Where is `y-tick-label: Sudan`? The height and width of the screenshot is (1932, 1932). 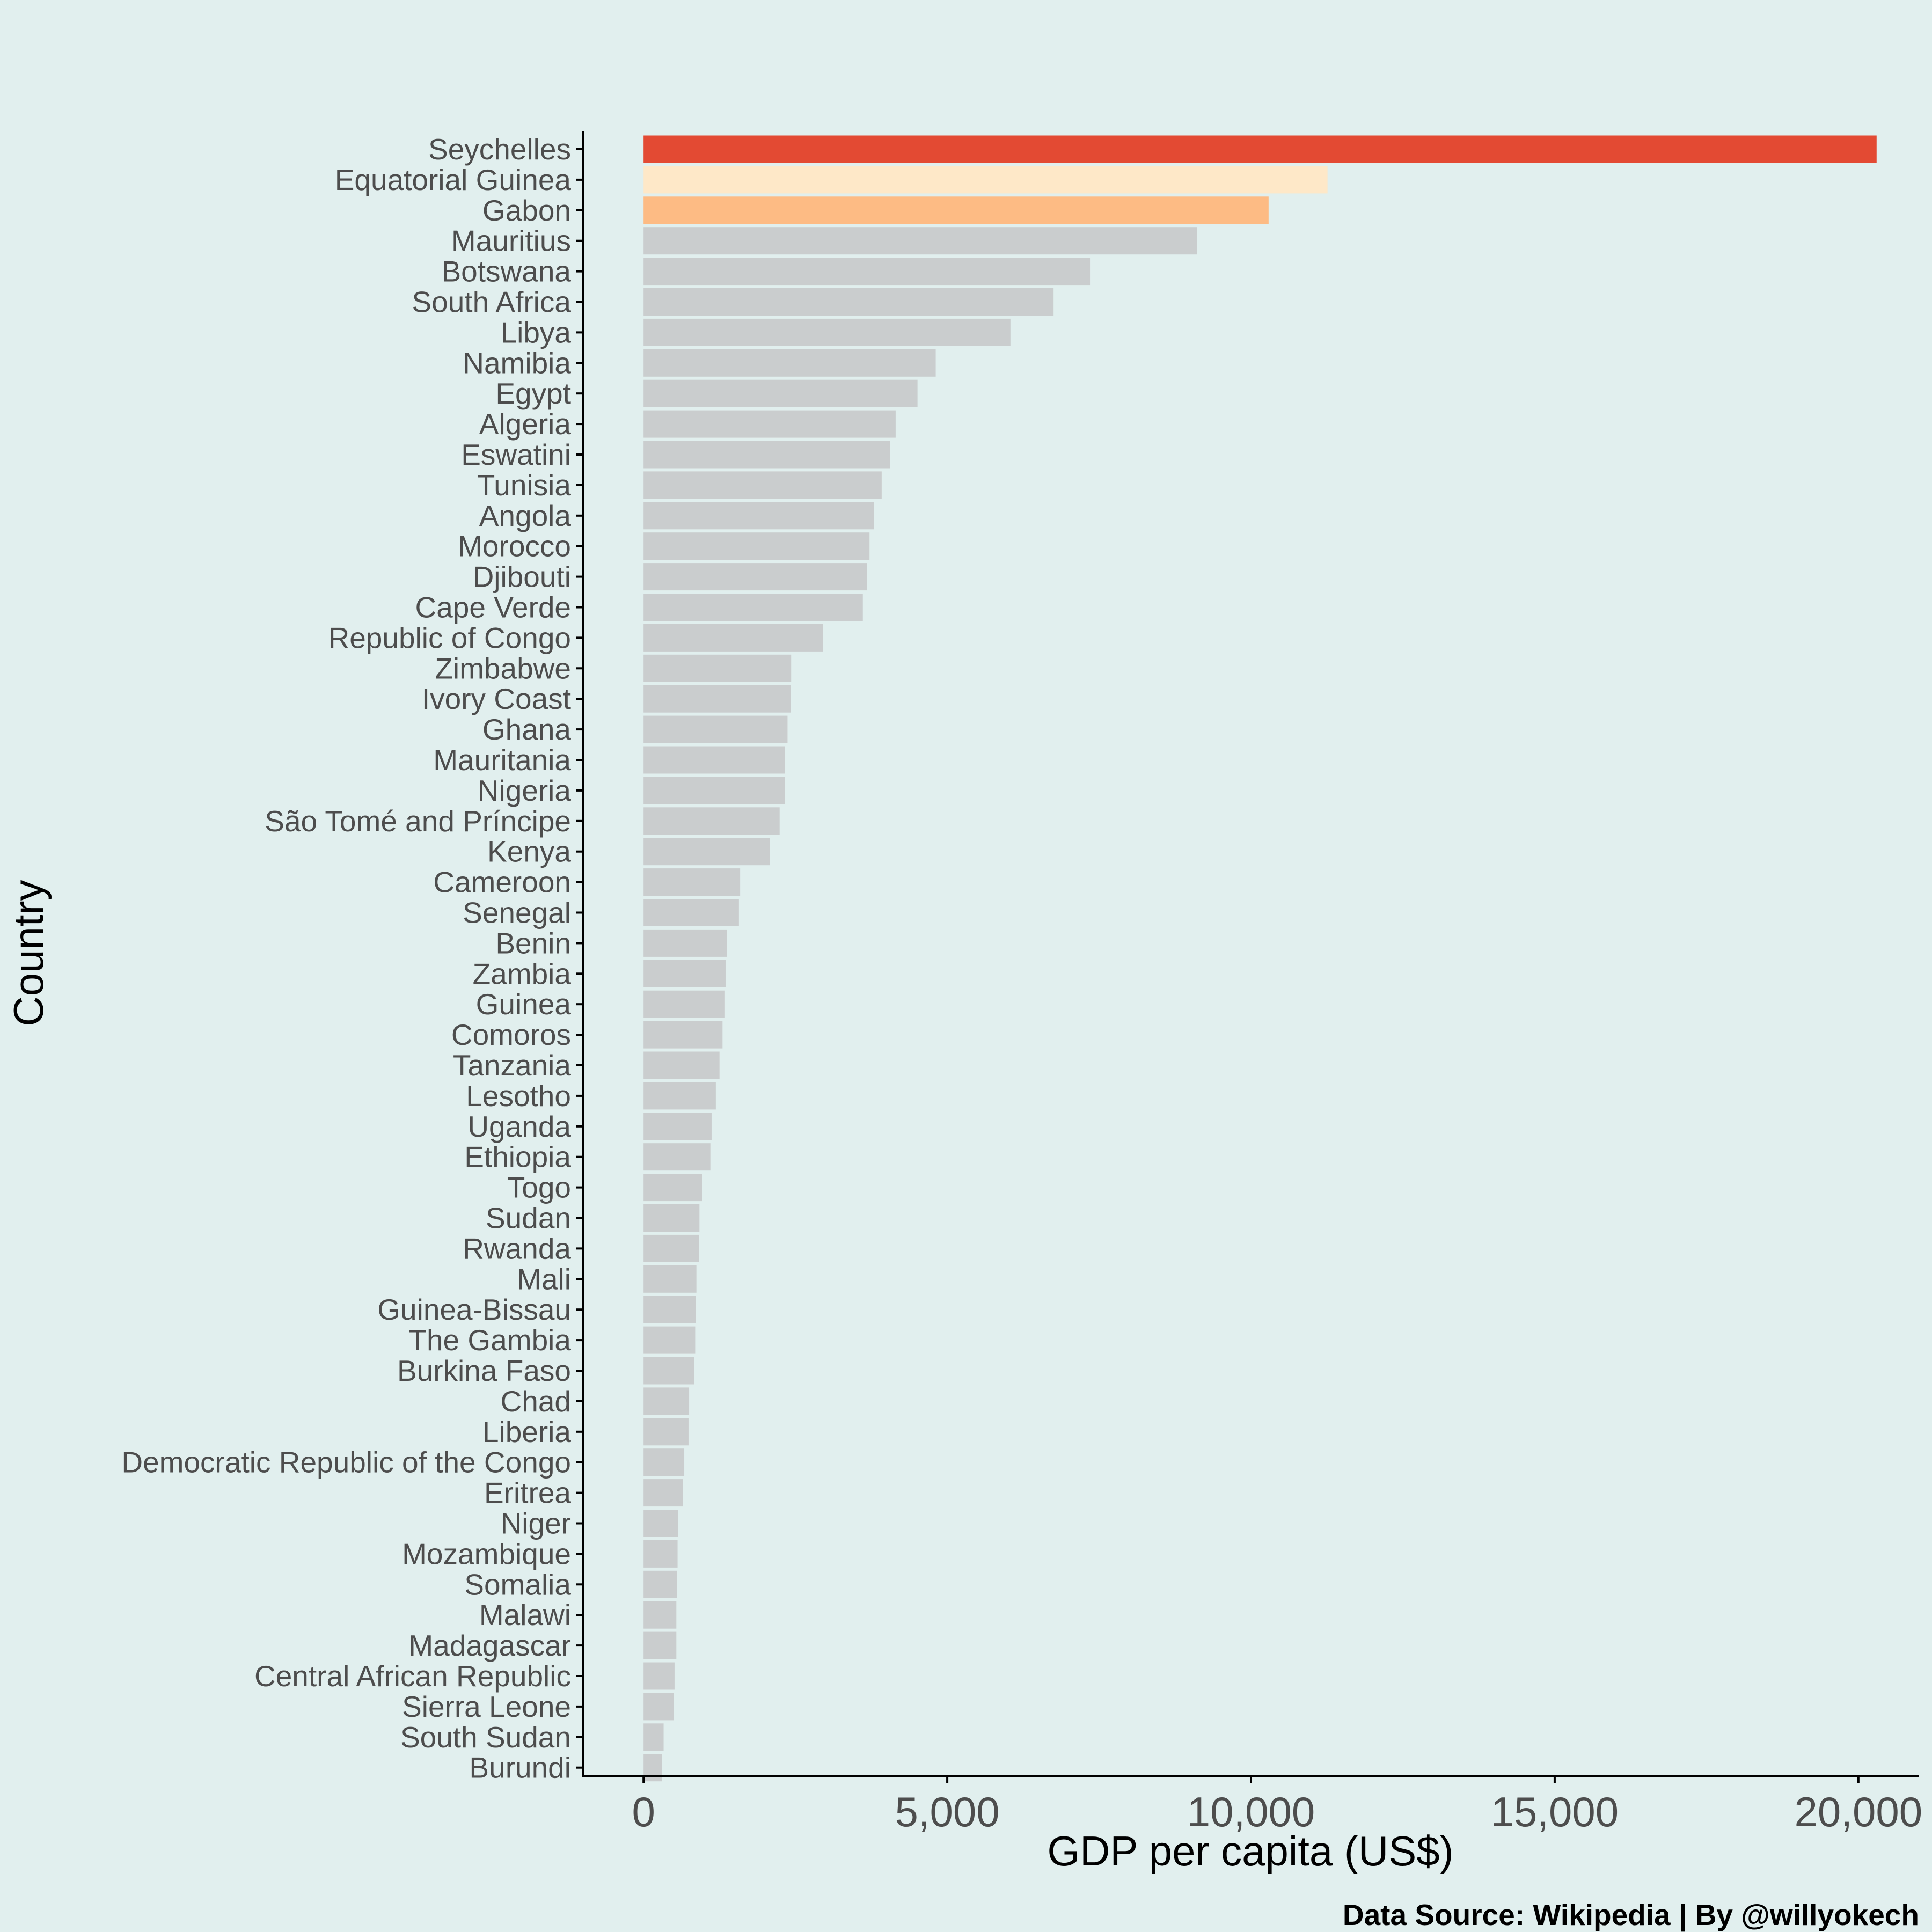 y-tick-label: Sudan is located at coordinates (528, 1218).